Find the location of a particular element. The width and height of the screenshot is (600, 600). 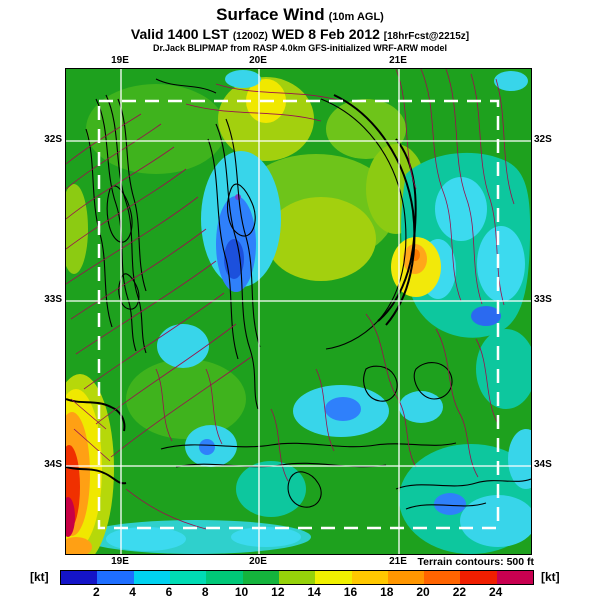

ytick-right-34s: 34S is located at coordinates (543, 464).